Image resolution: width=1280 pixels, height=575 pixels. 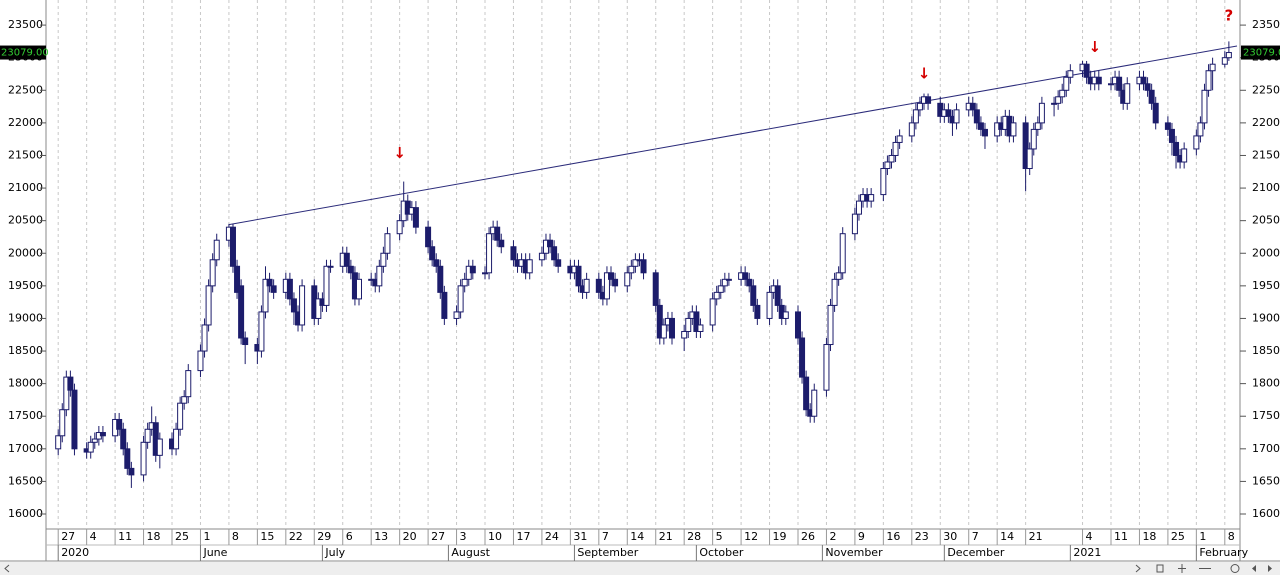 What do you see at coordinates (1229, 15) in the screenshot?
I see `annotation: ?` at bounding box center [1229, 15].